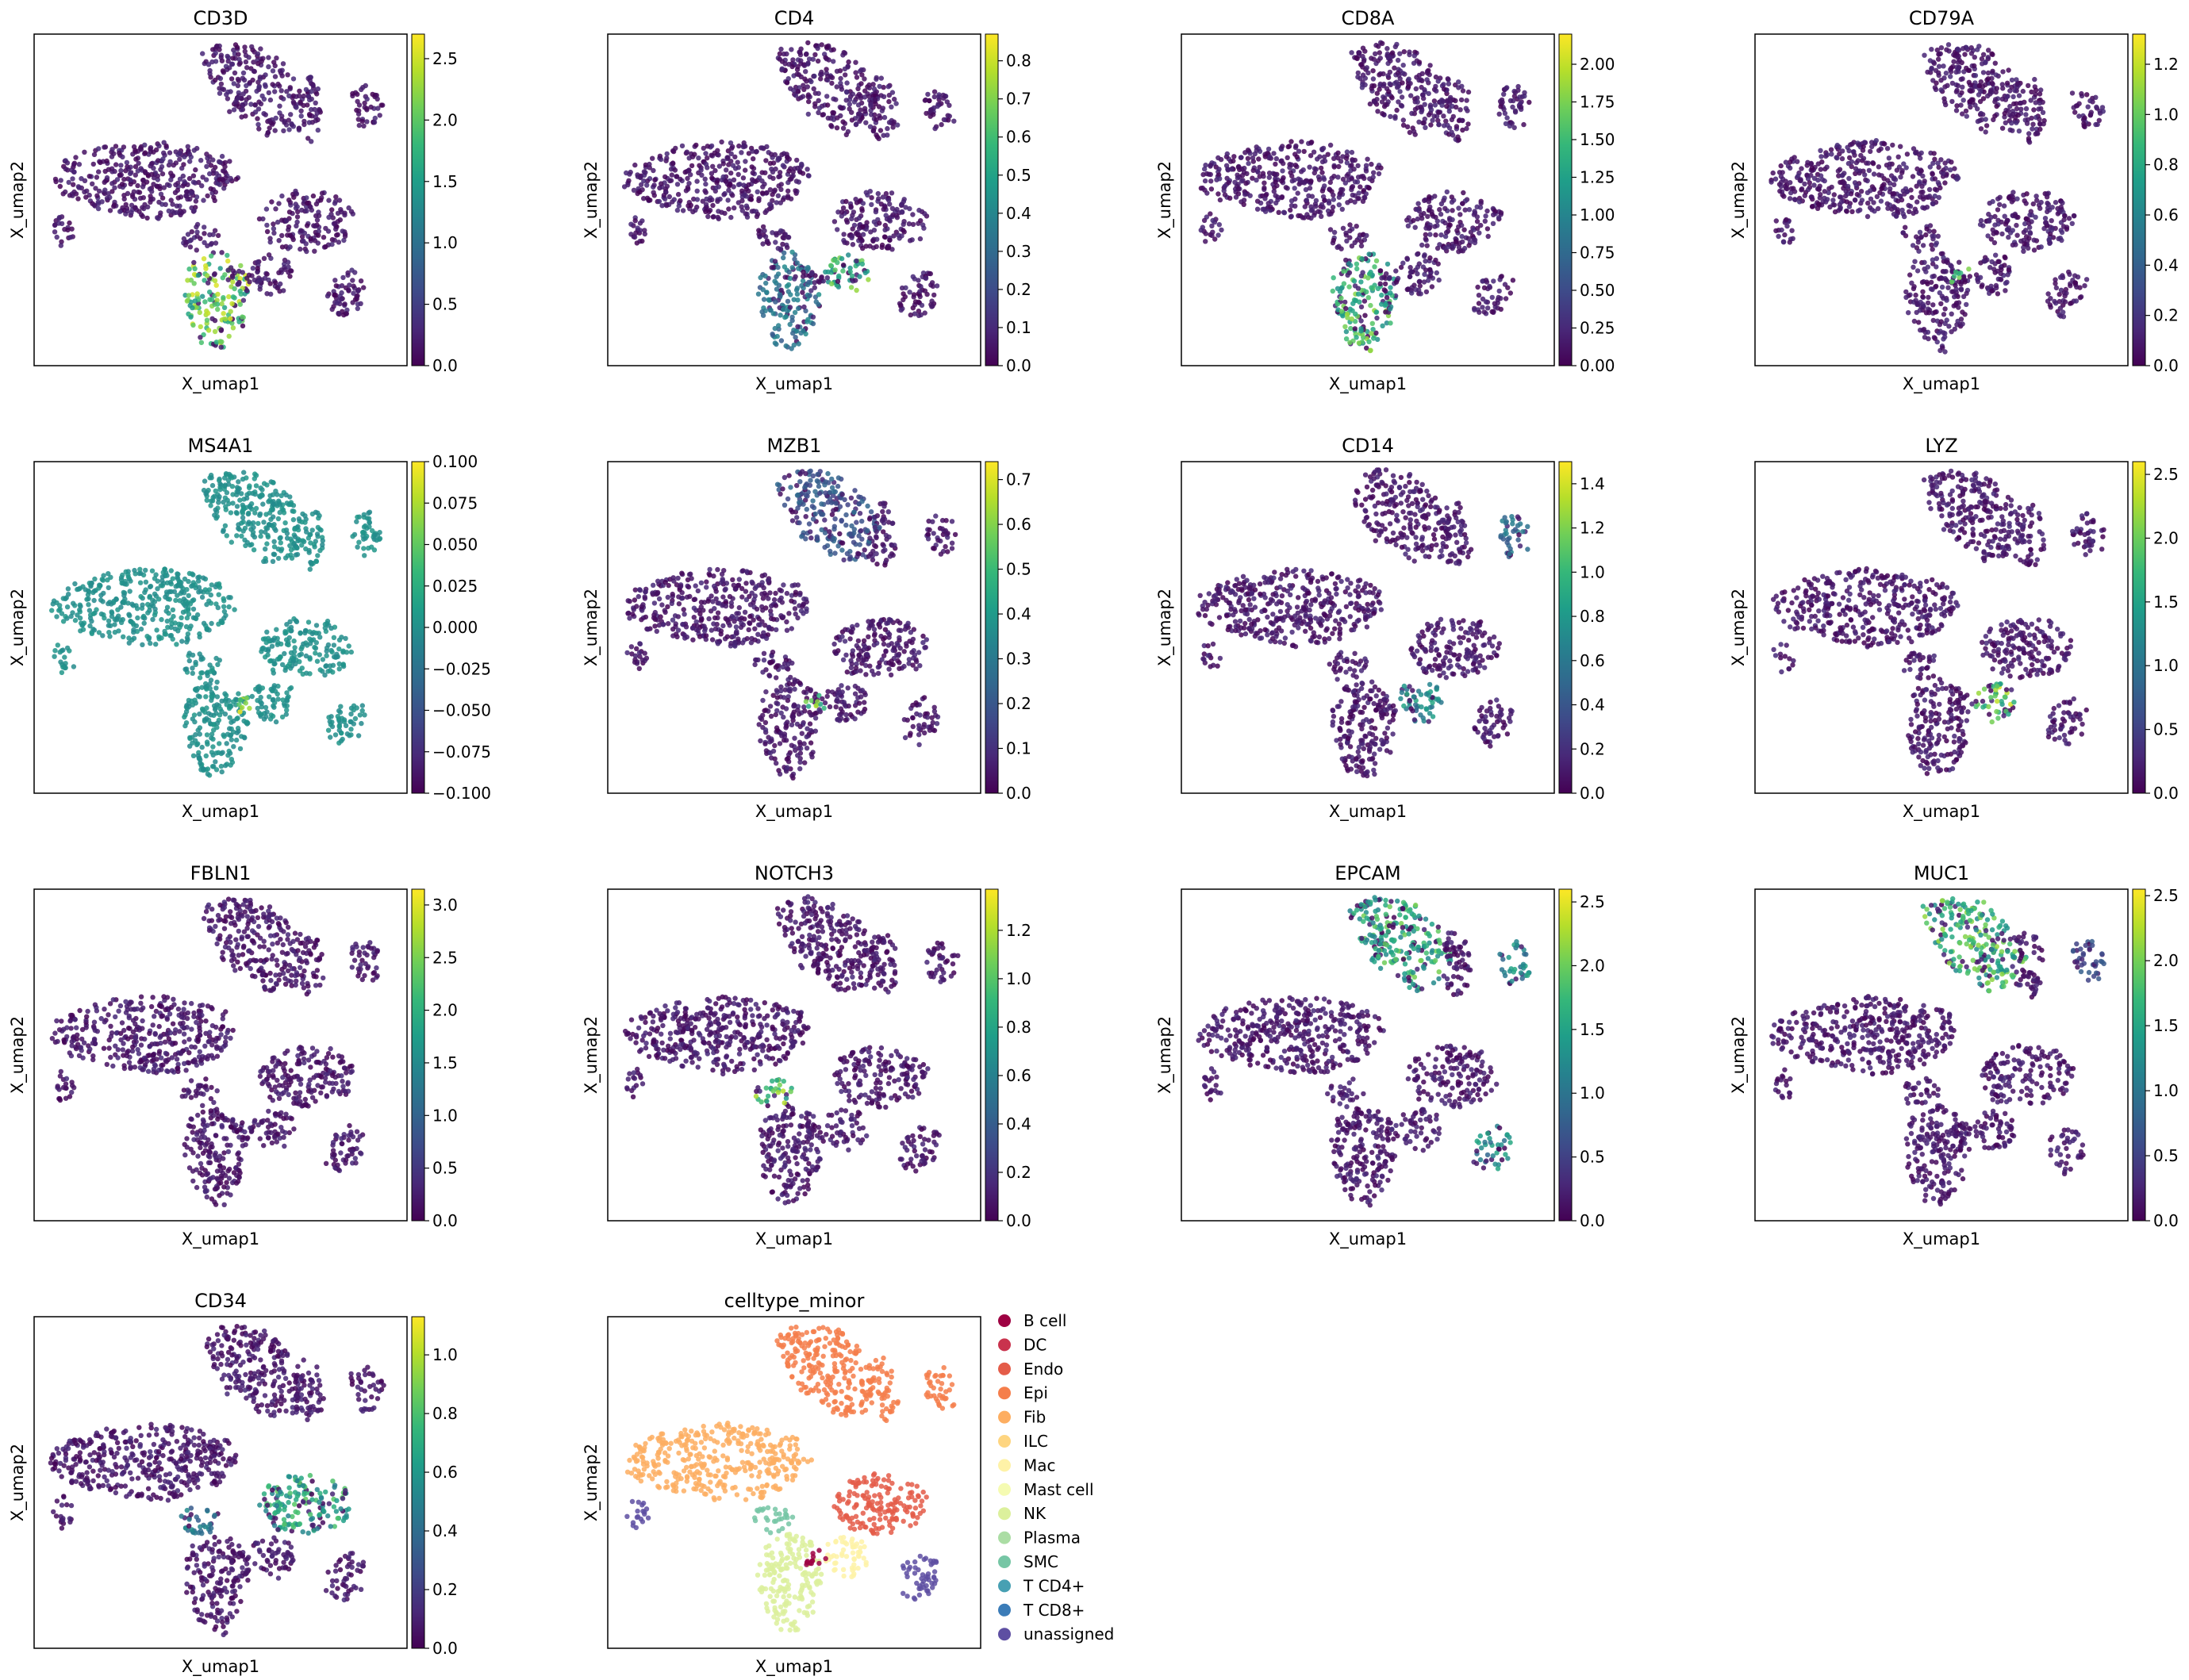 The height and width of the screenshot is (1680, 2189). What do you see at coordinates (445, 242) in the screenshot?
I see `colorbar-tick-label: 1.0` at bounding box center [445, 242].